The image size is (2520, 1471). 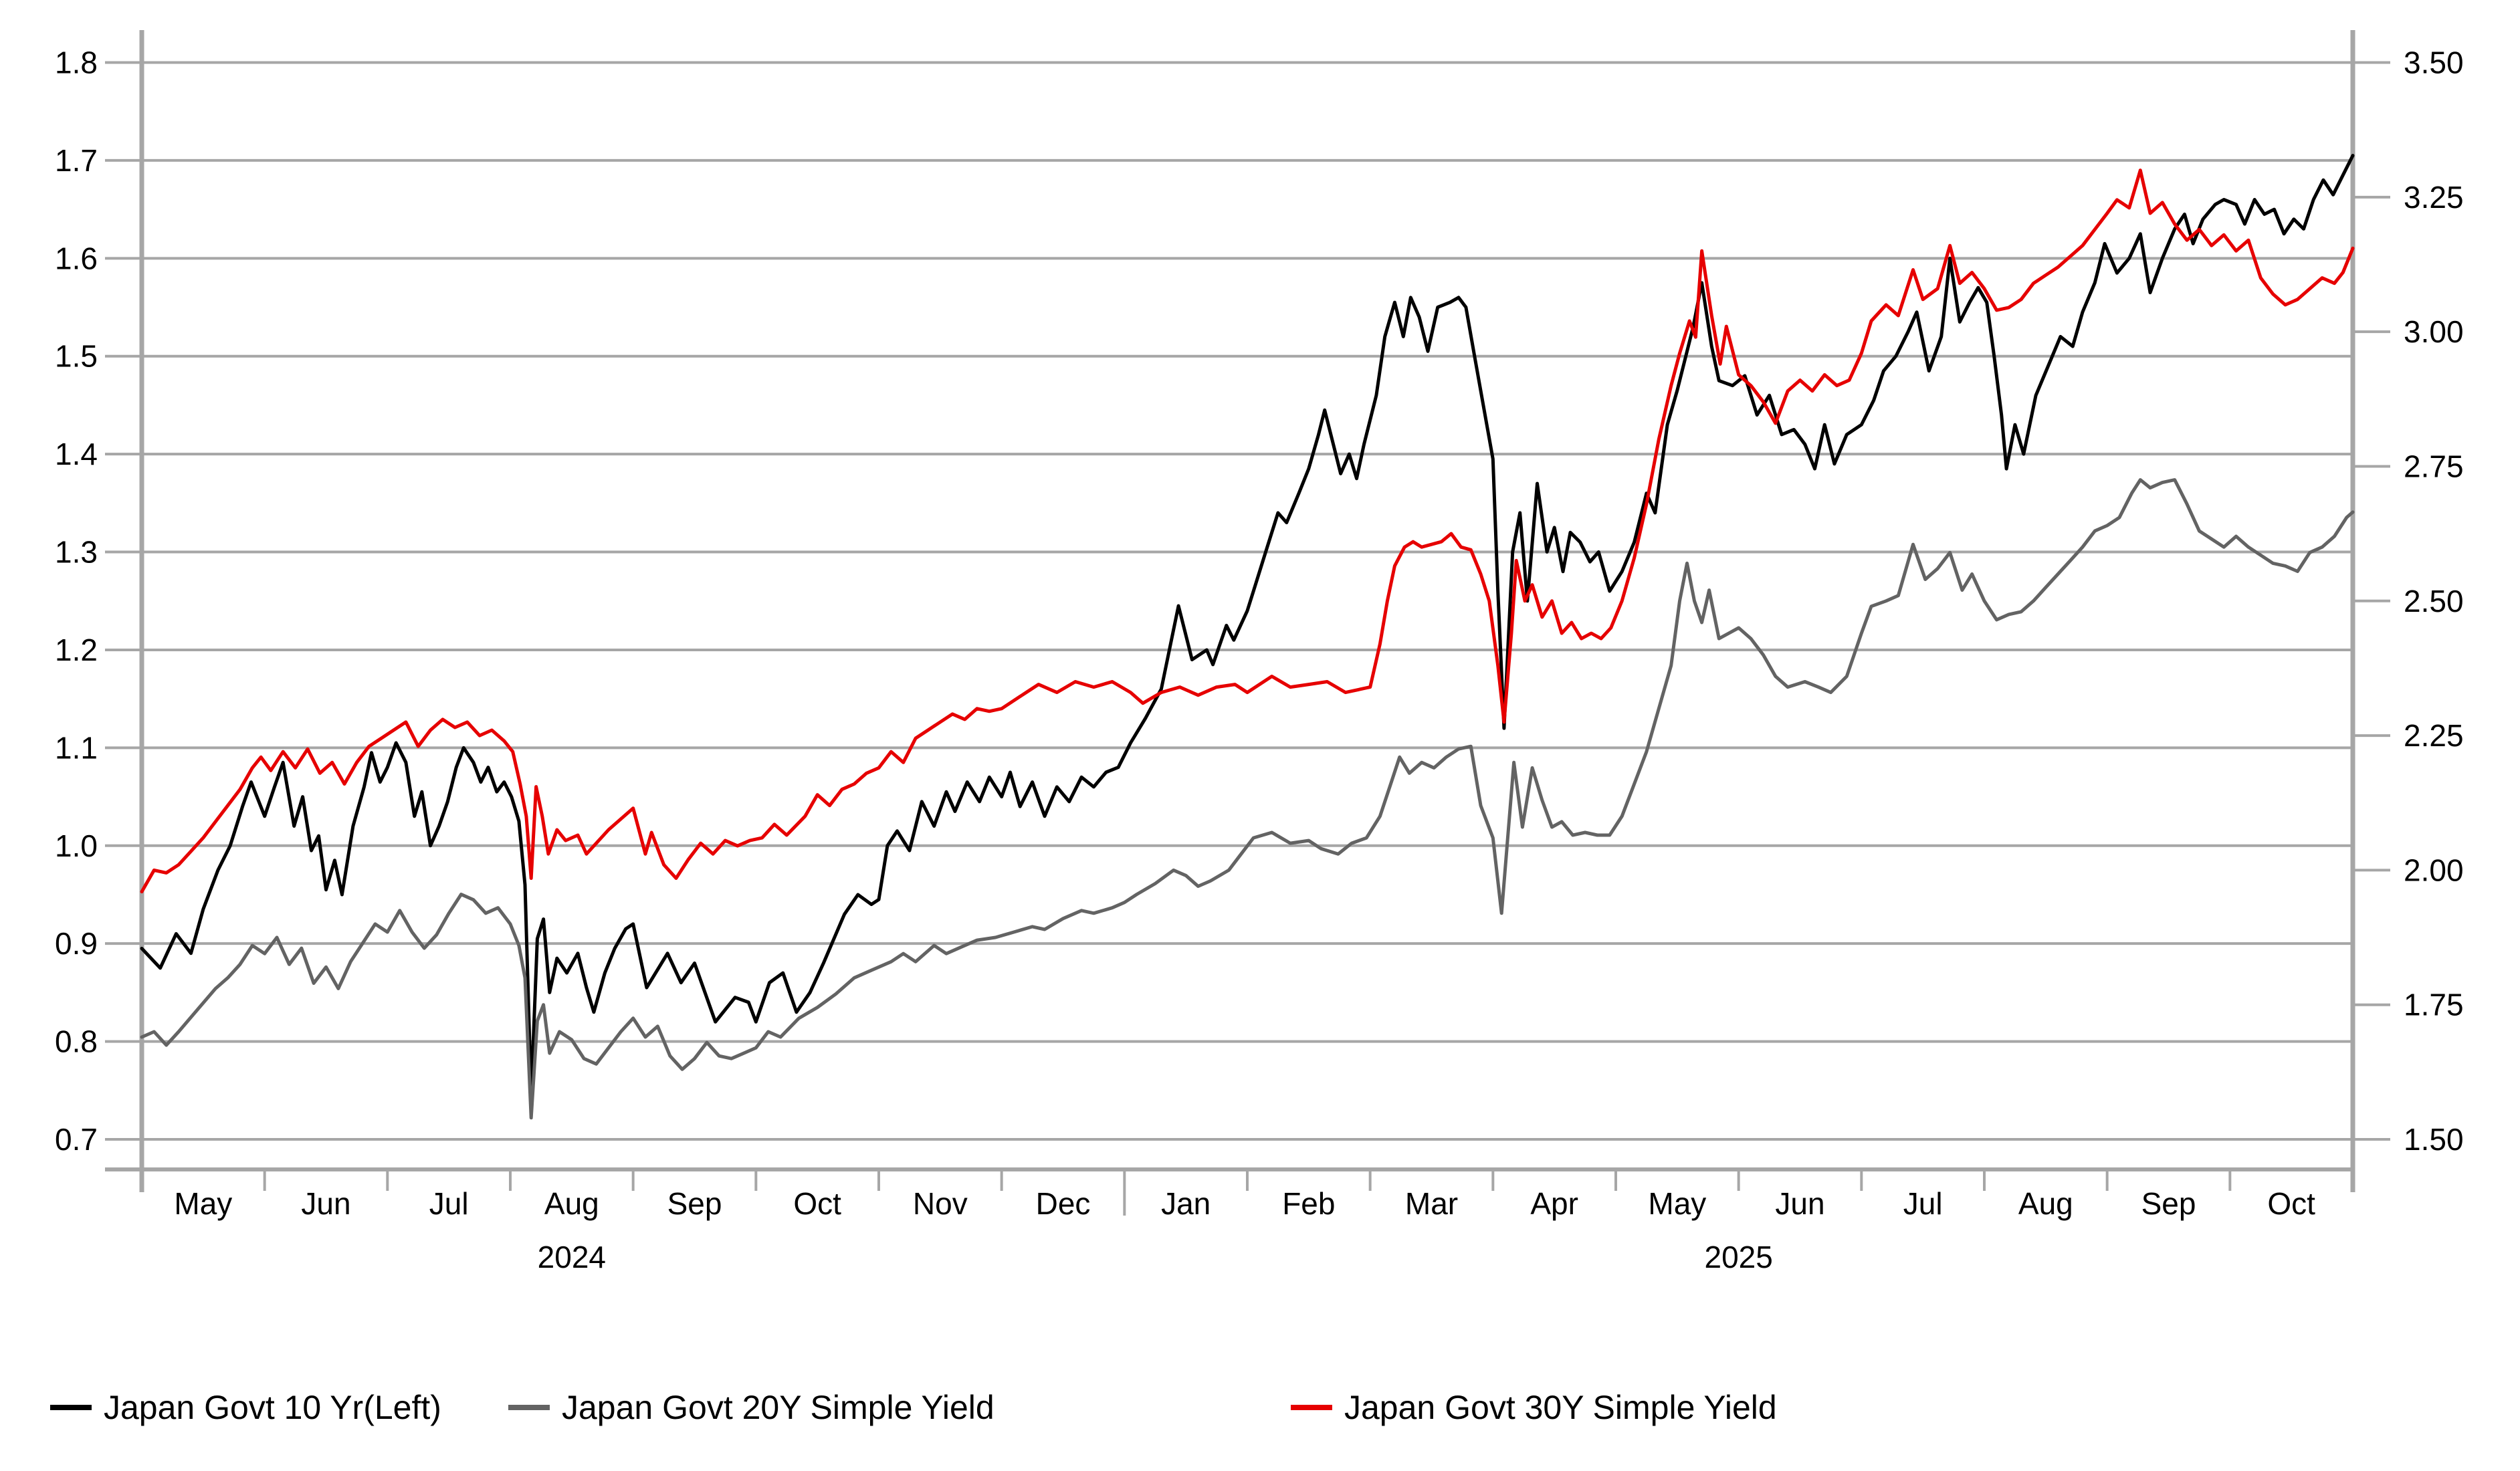 I want to click on legend-label-10y: Japan Govt 10 Yr(Left), so click(x=272, y=1407).